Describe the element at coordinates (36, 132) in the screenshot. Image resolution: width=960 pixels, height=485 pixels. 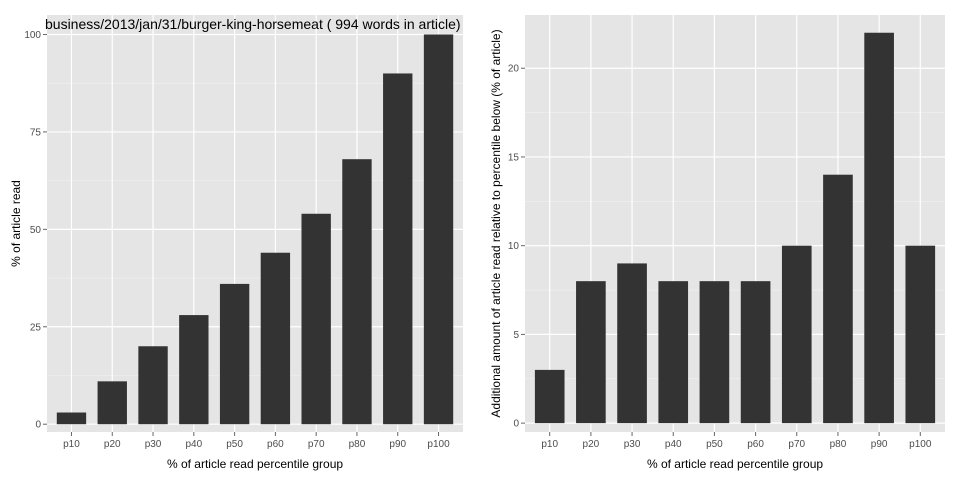
I see `y-tick-label: 75` at that location.